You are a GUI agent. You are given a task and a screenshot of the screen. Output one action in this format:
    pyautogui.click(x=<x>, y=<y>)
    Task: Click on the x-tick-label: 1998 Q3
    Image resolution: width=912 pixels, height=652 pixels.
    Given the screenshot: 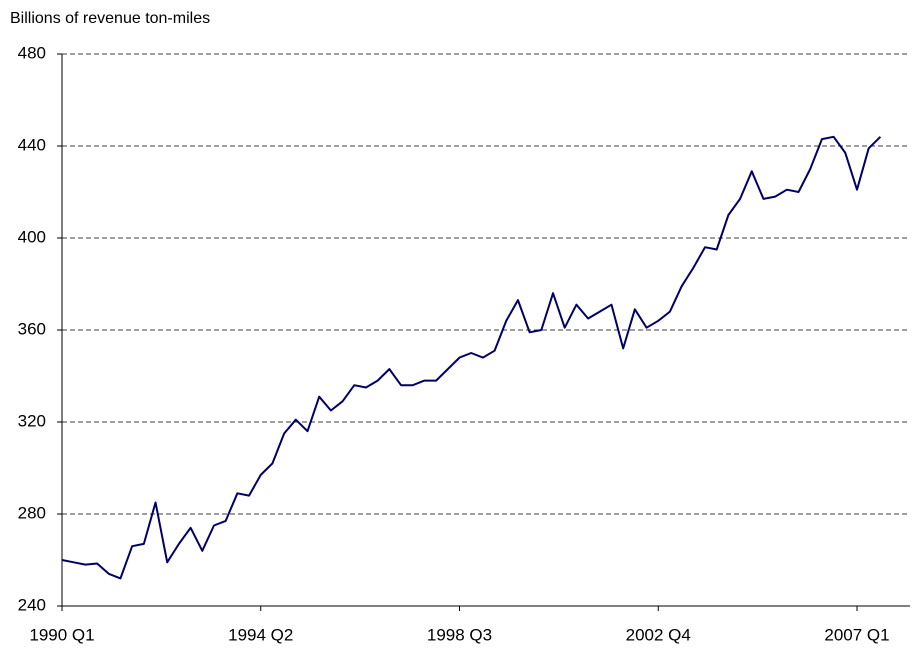 What is the action you would take?
    pyautogui.click(x=459, y=634)
    